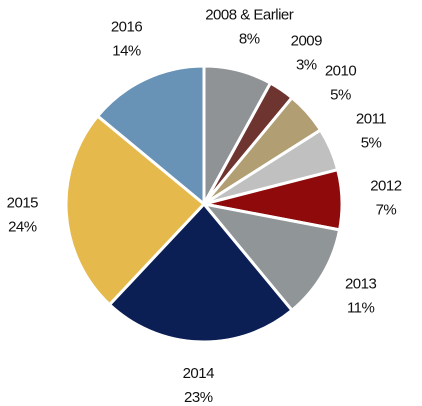  Describe the element at coordinates (249, 39) in the screenshot. I see `slice-value-label: 8%` at that location.